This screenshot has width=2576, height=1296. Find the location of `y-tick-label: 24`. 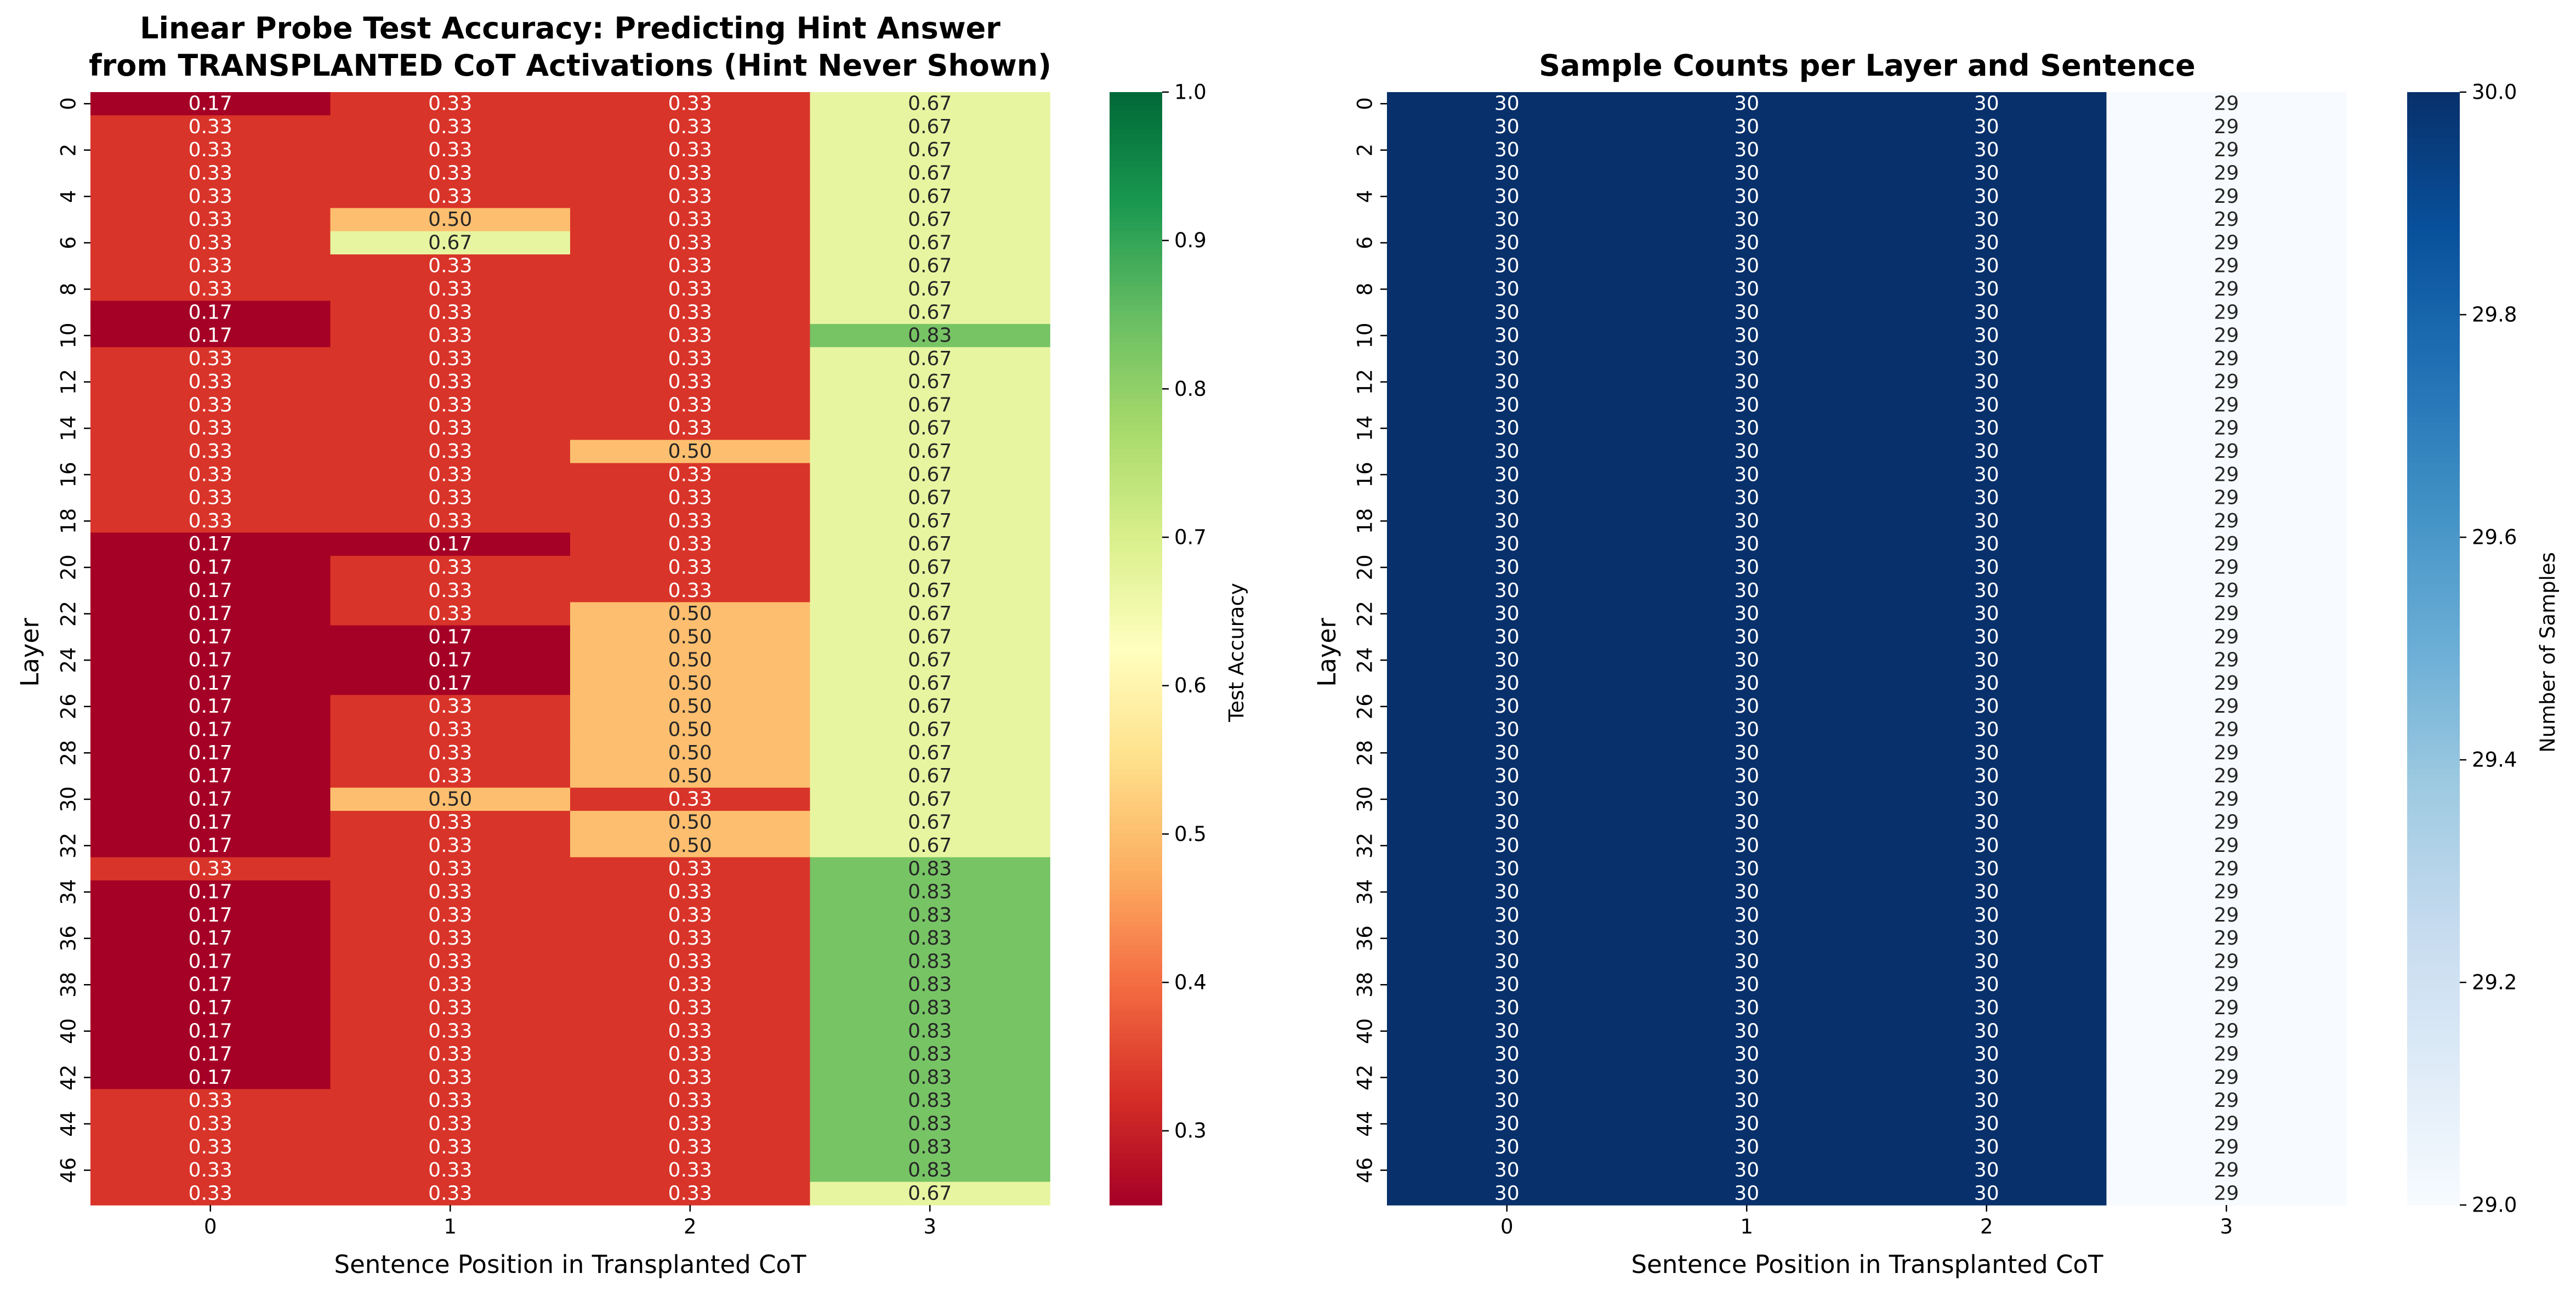

y-tick-label: 24 is located at coordinates (69, 660).